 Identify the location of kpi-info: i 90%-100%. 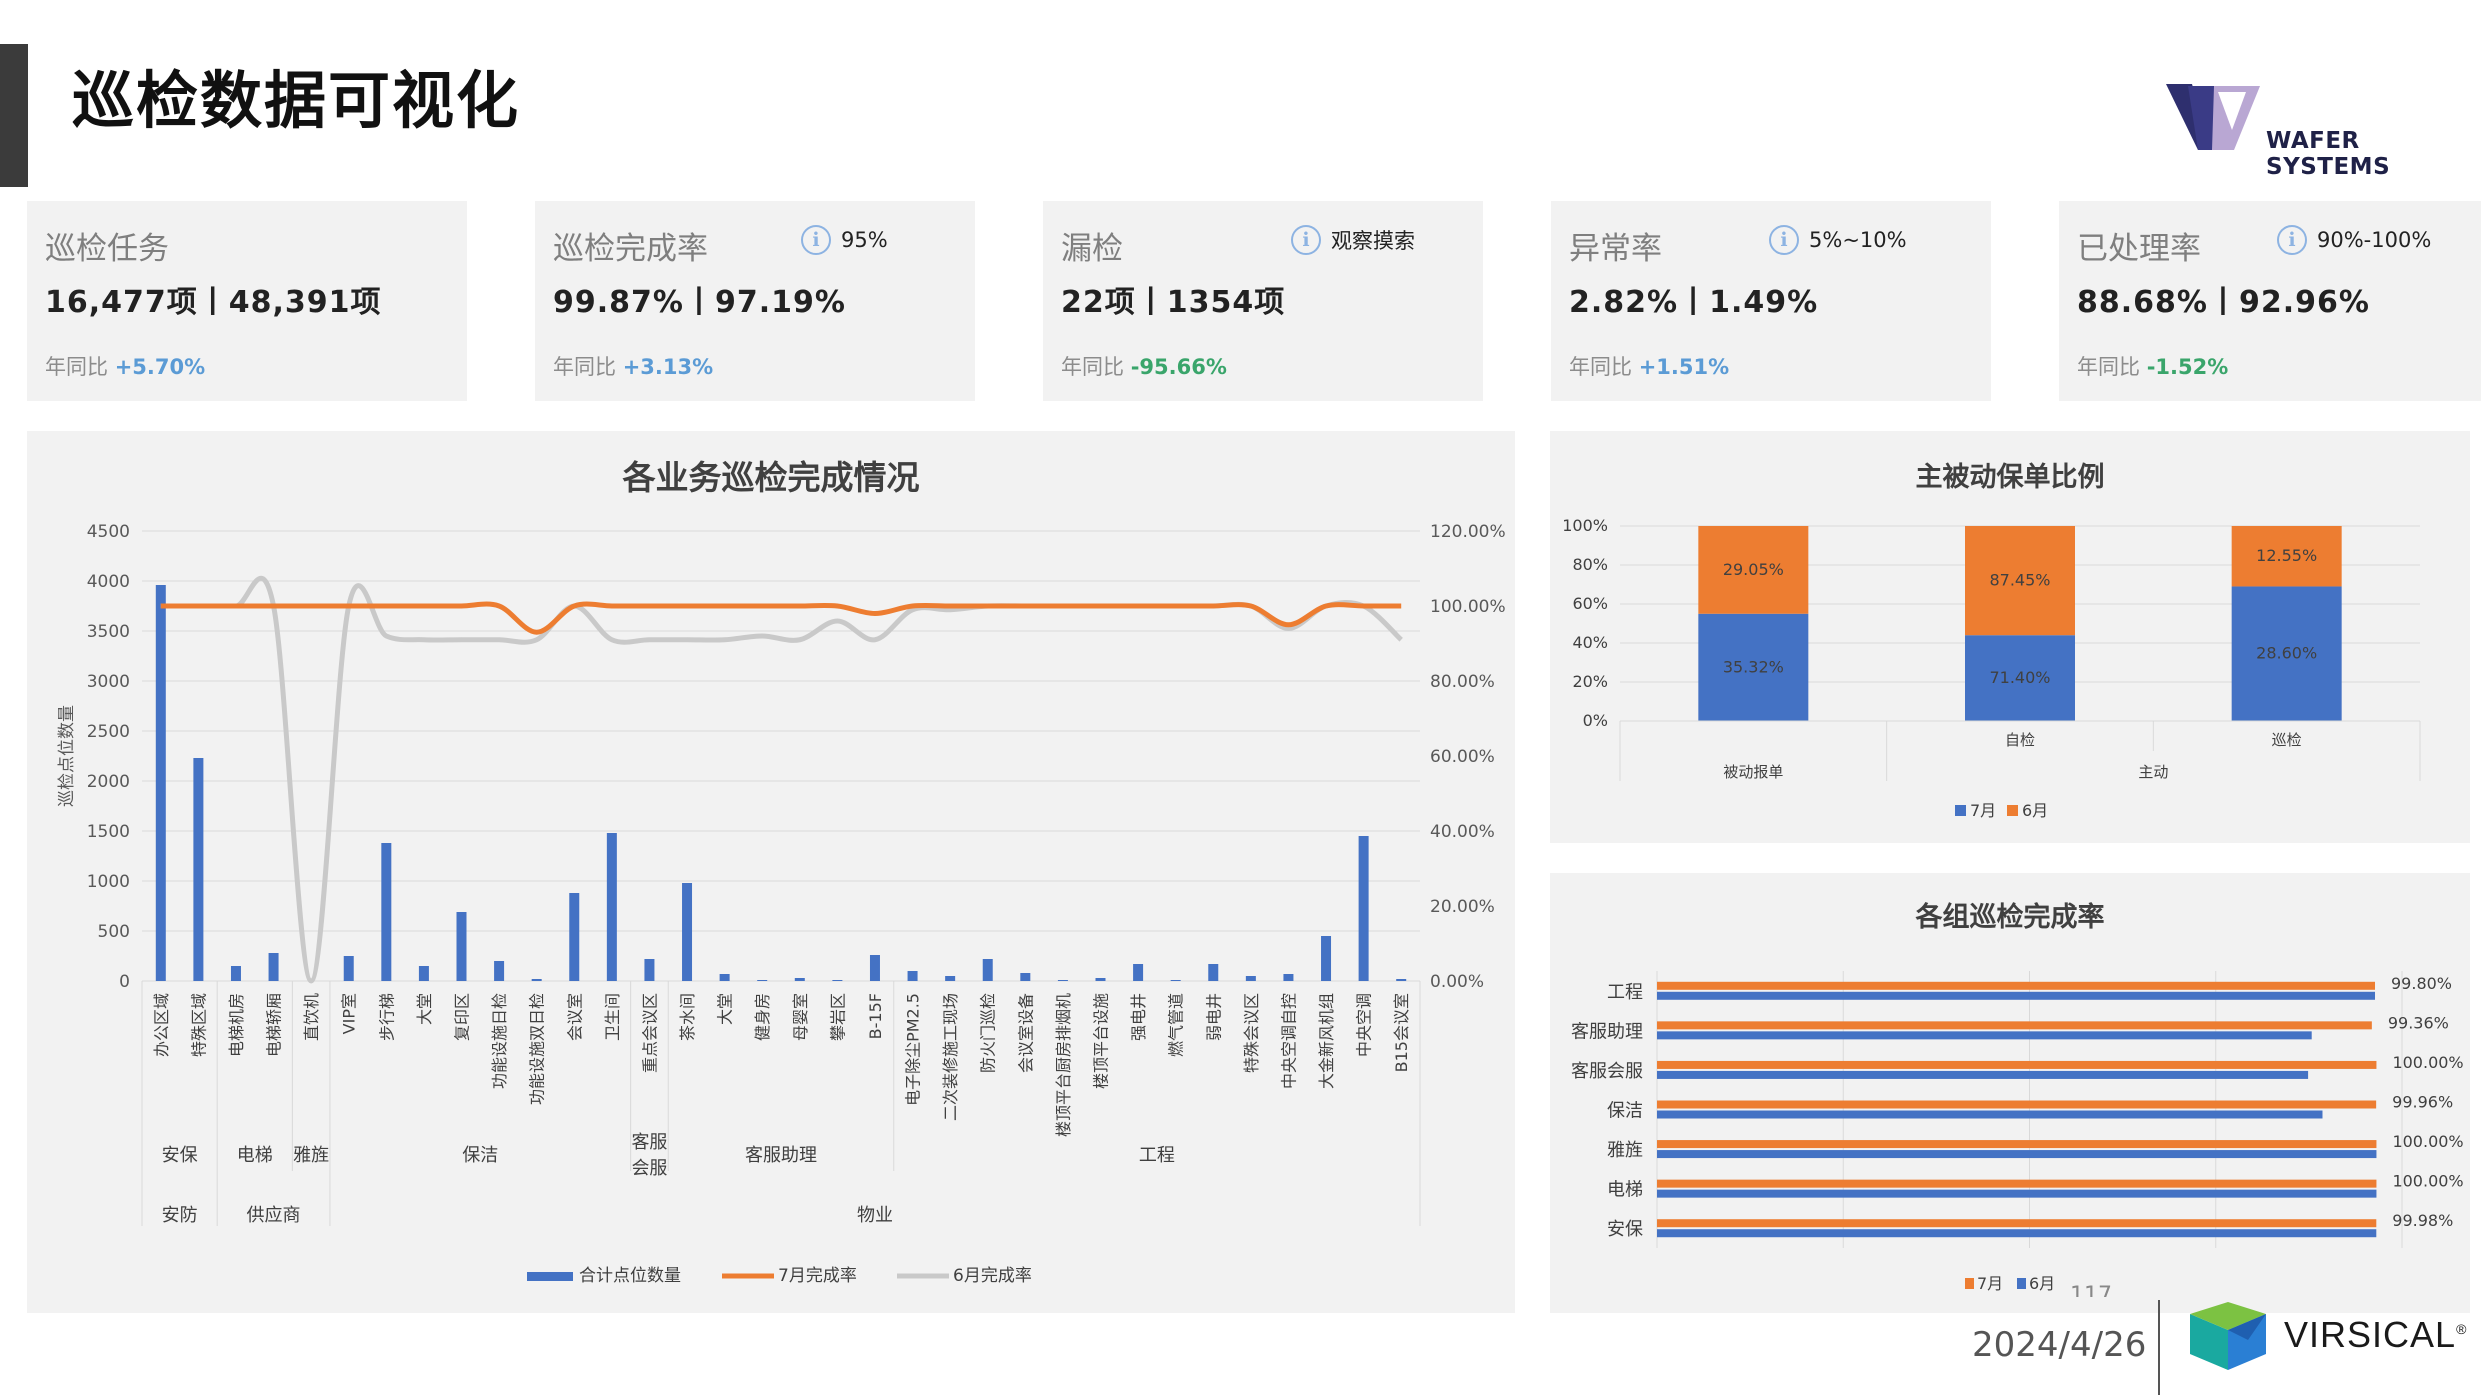
(2354, 240).